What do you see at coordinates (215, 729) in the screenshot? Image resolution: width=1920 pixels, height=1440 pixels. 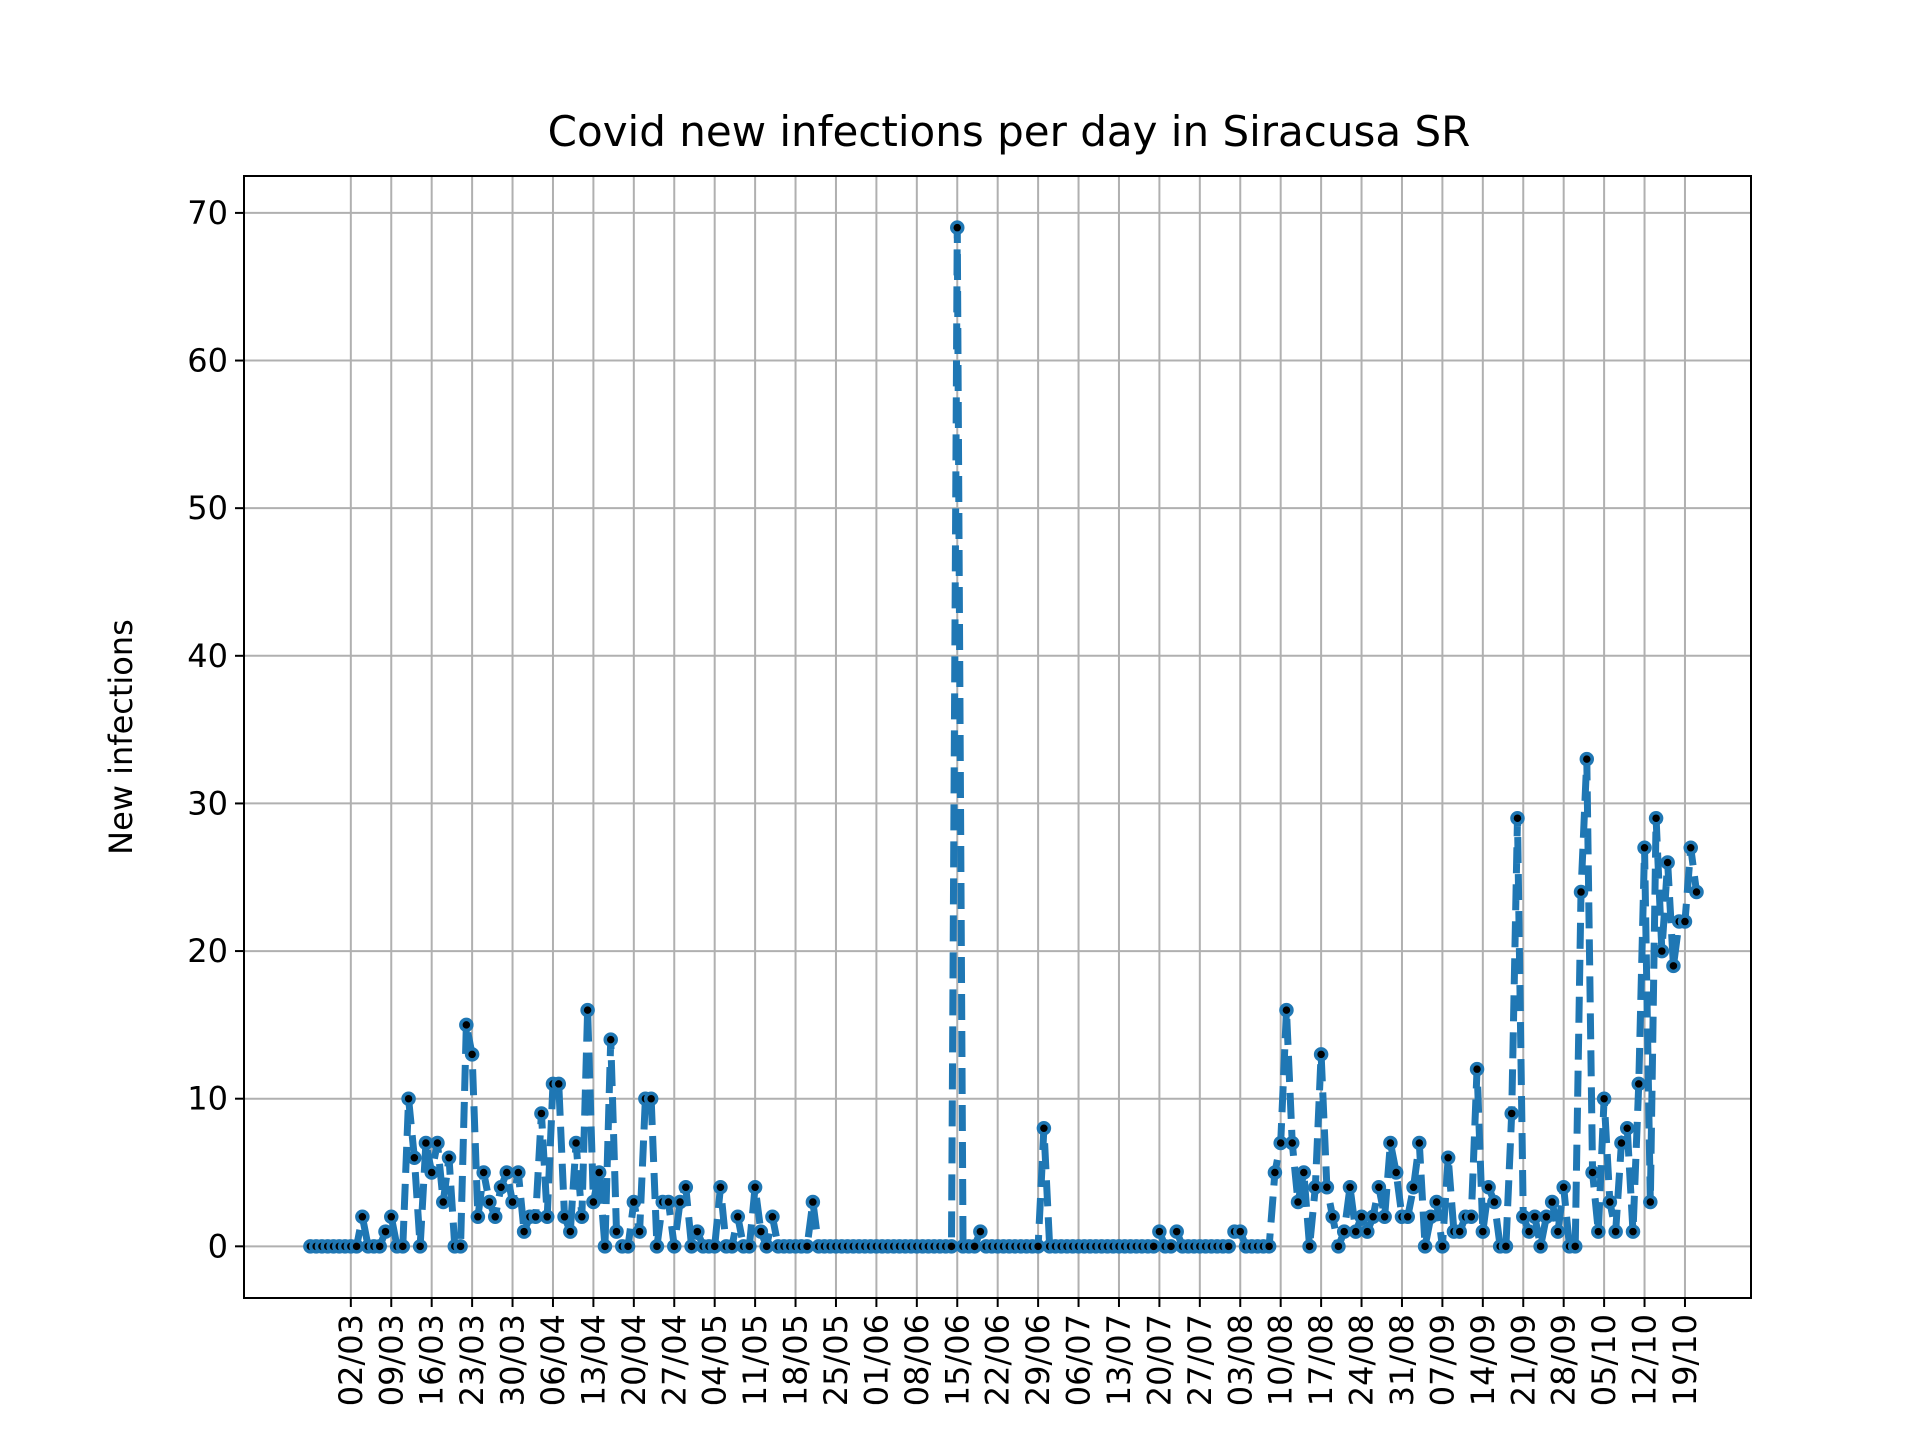 I see `y-axis: 0 10 20 30 40 50 60 70` at bounding box center [215, 729].